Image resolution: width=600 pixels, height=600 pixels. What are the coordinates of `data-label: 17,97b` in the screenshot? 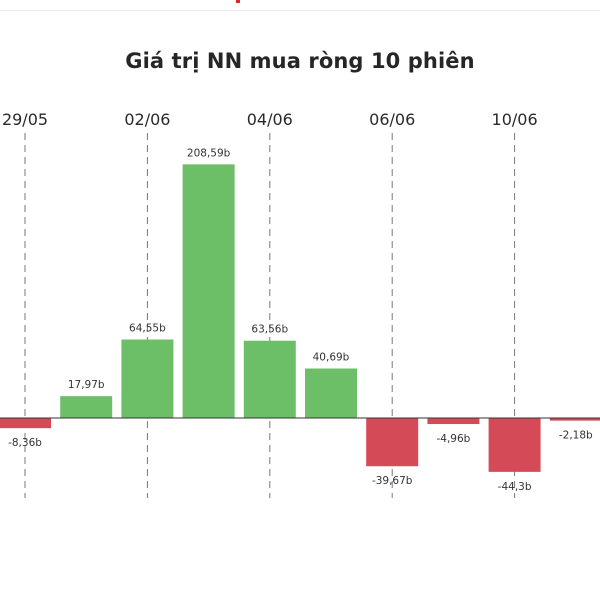 It's located at (86, 385).